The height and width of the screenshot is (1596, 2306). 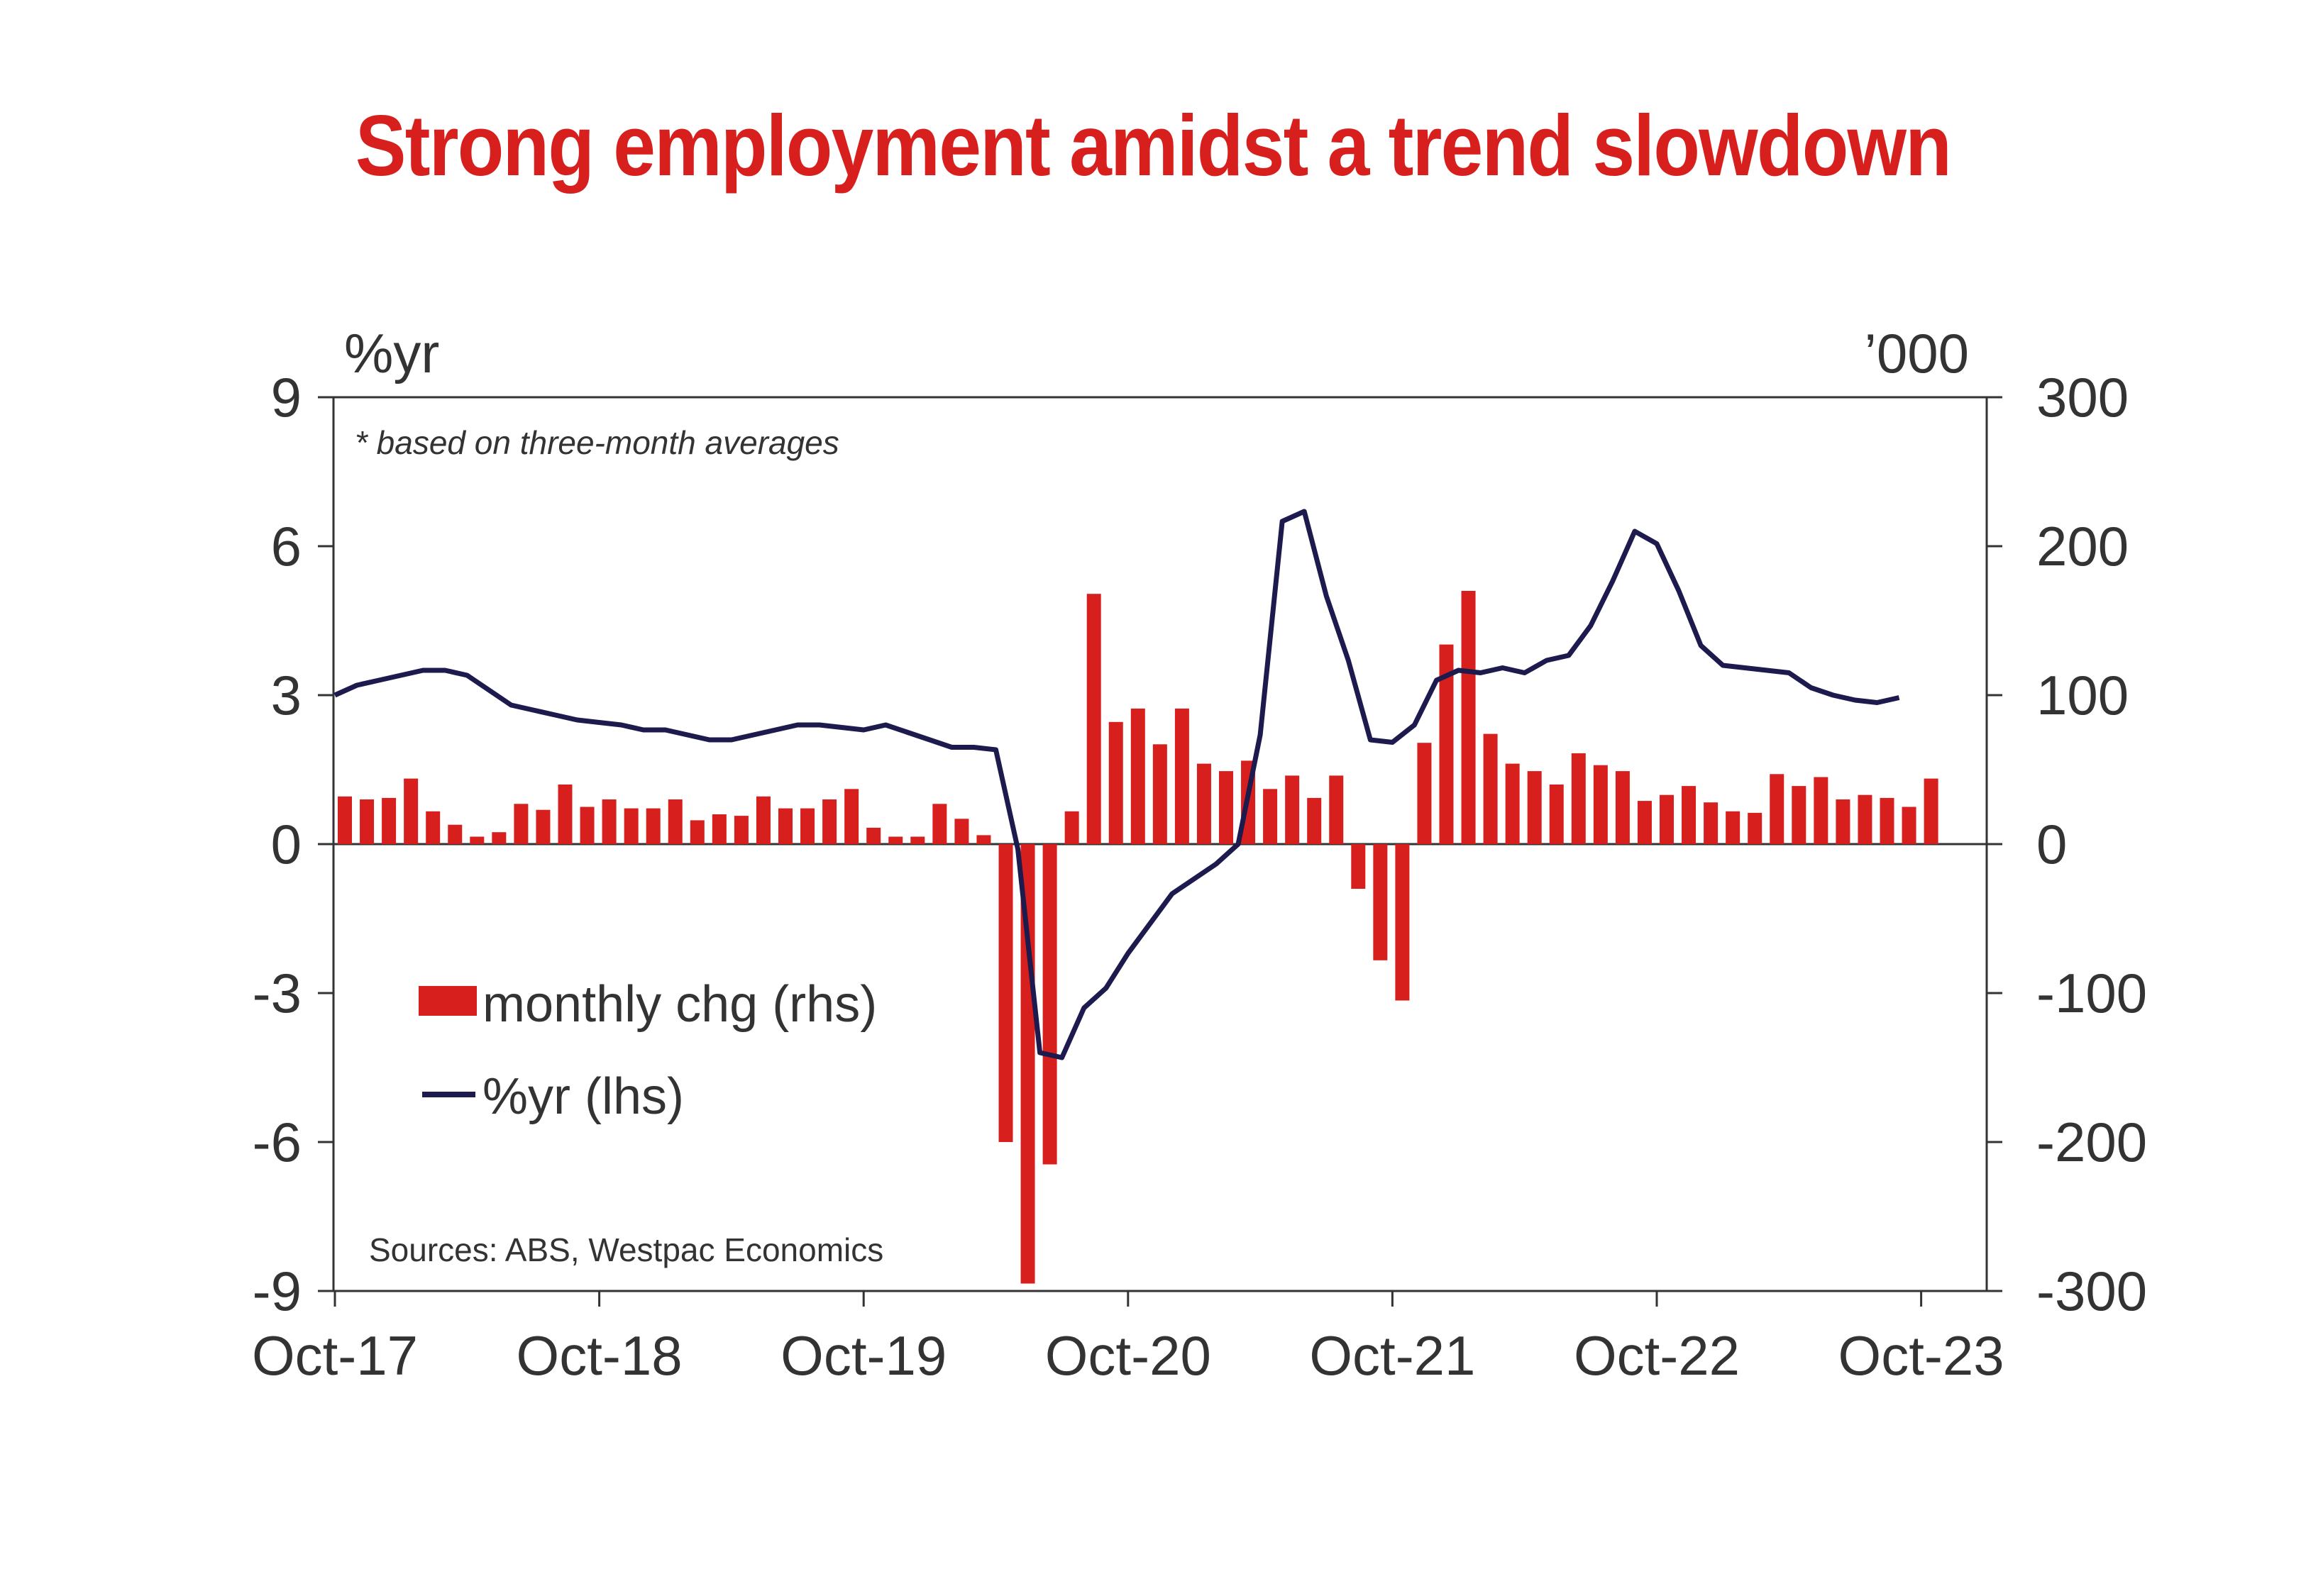 What do you see at coordinates (277, 1142) in the screenshot?
I see `left-axis-tick-label: -6` at bounding box center [277, 1142].